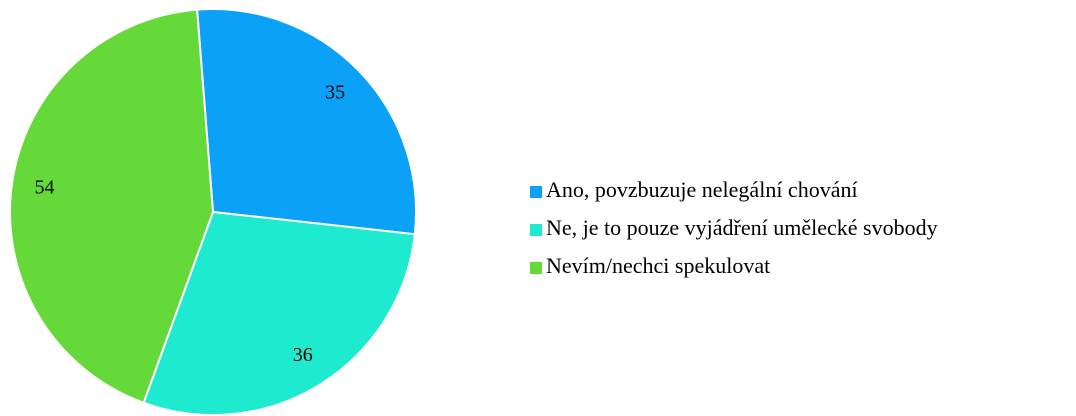 This screenshot has width=1076, height=416. Describe the element at coordinates (658, 265) in the screenshot. I see `legend-label: Nevím/nechci spekulovat` at that location.